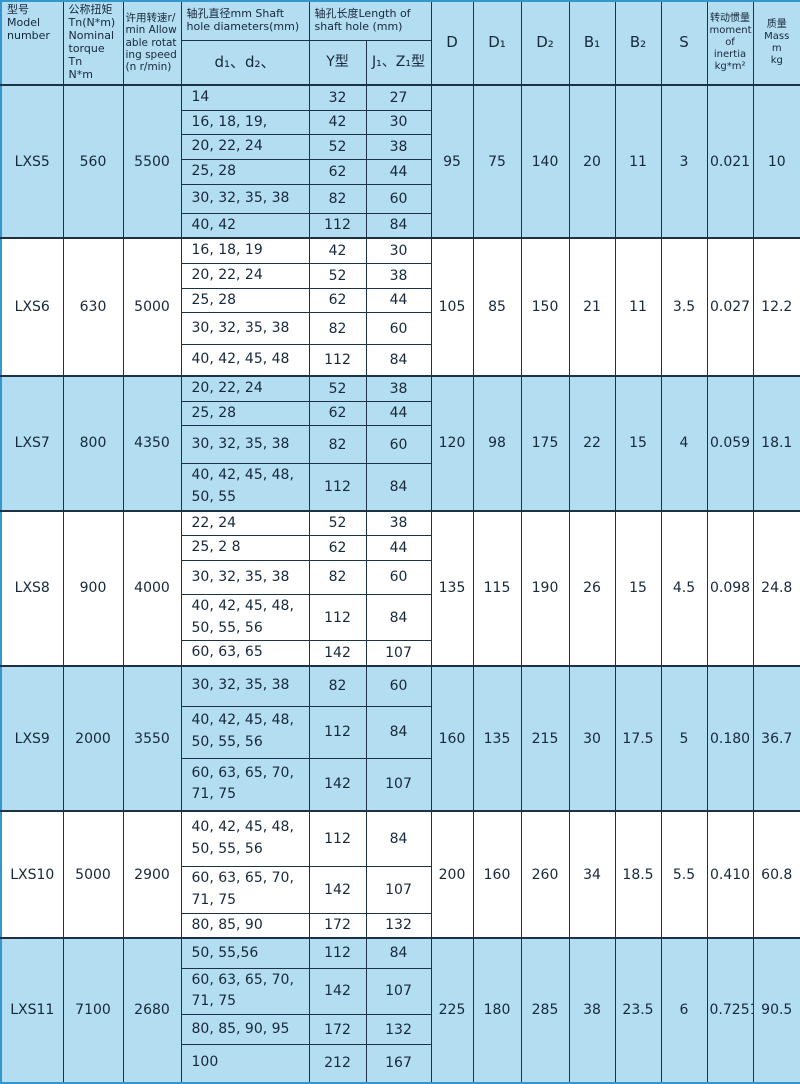 Image resolution: width=800 pixels, height=1084 pixels. I want to click on S-value: 5, so click(684, 738).